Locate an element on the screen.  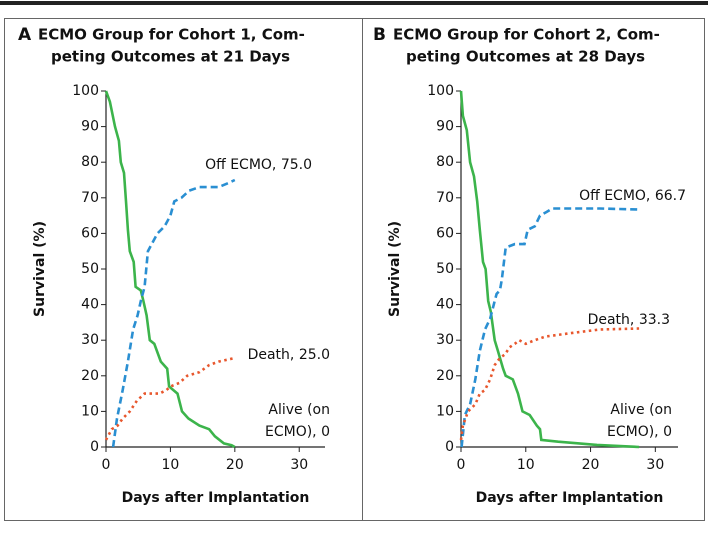
panel-title: ECMO Group for Cohort 2, Com- is located at coordinates (526, 35).